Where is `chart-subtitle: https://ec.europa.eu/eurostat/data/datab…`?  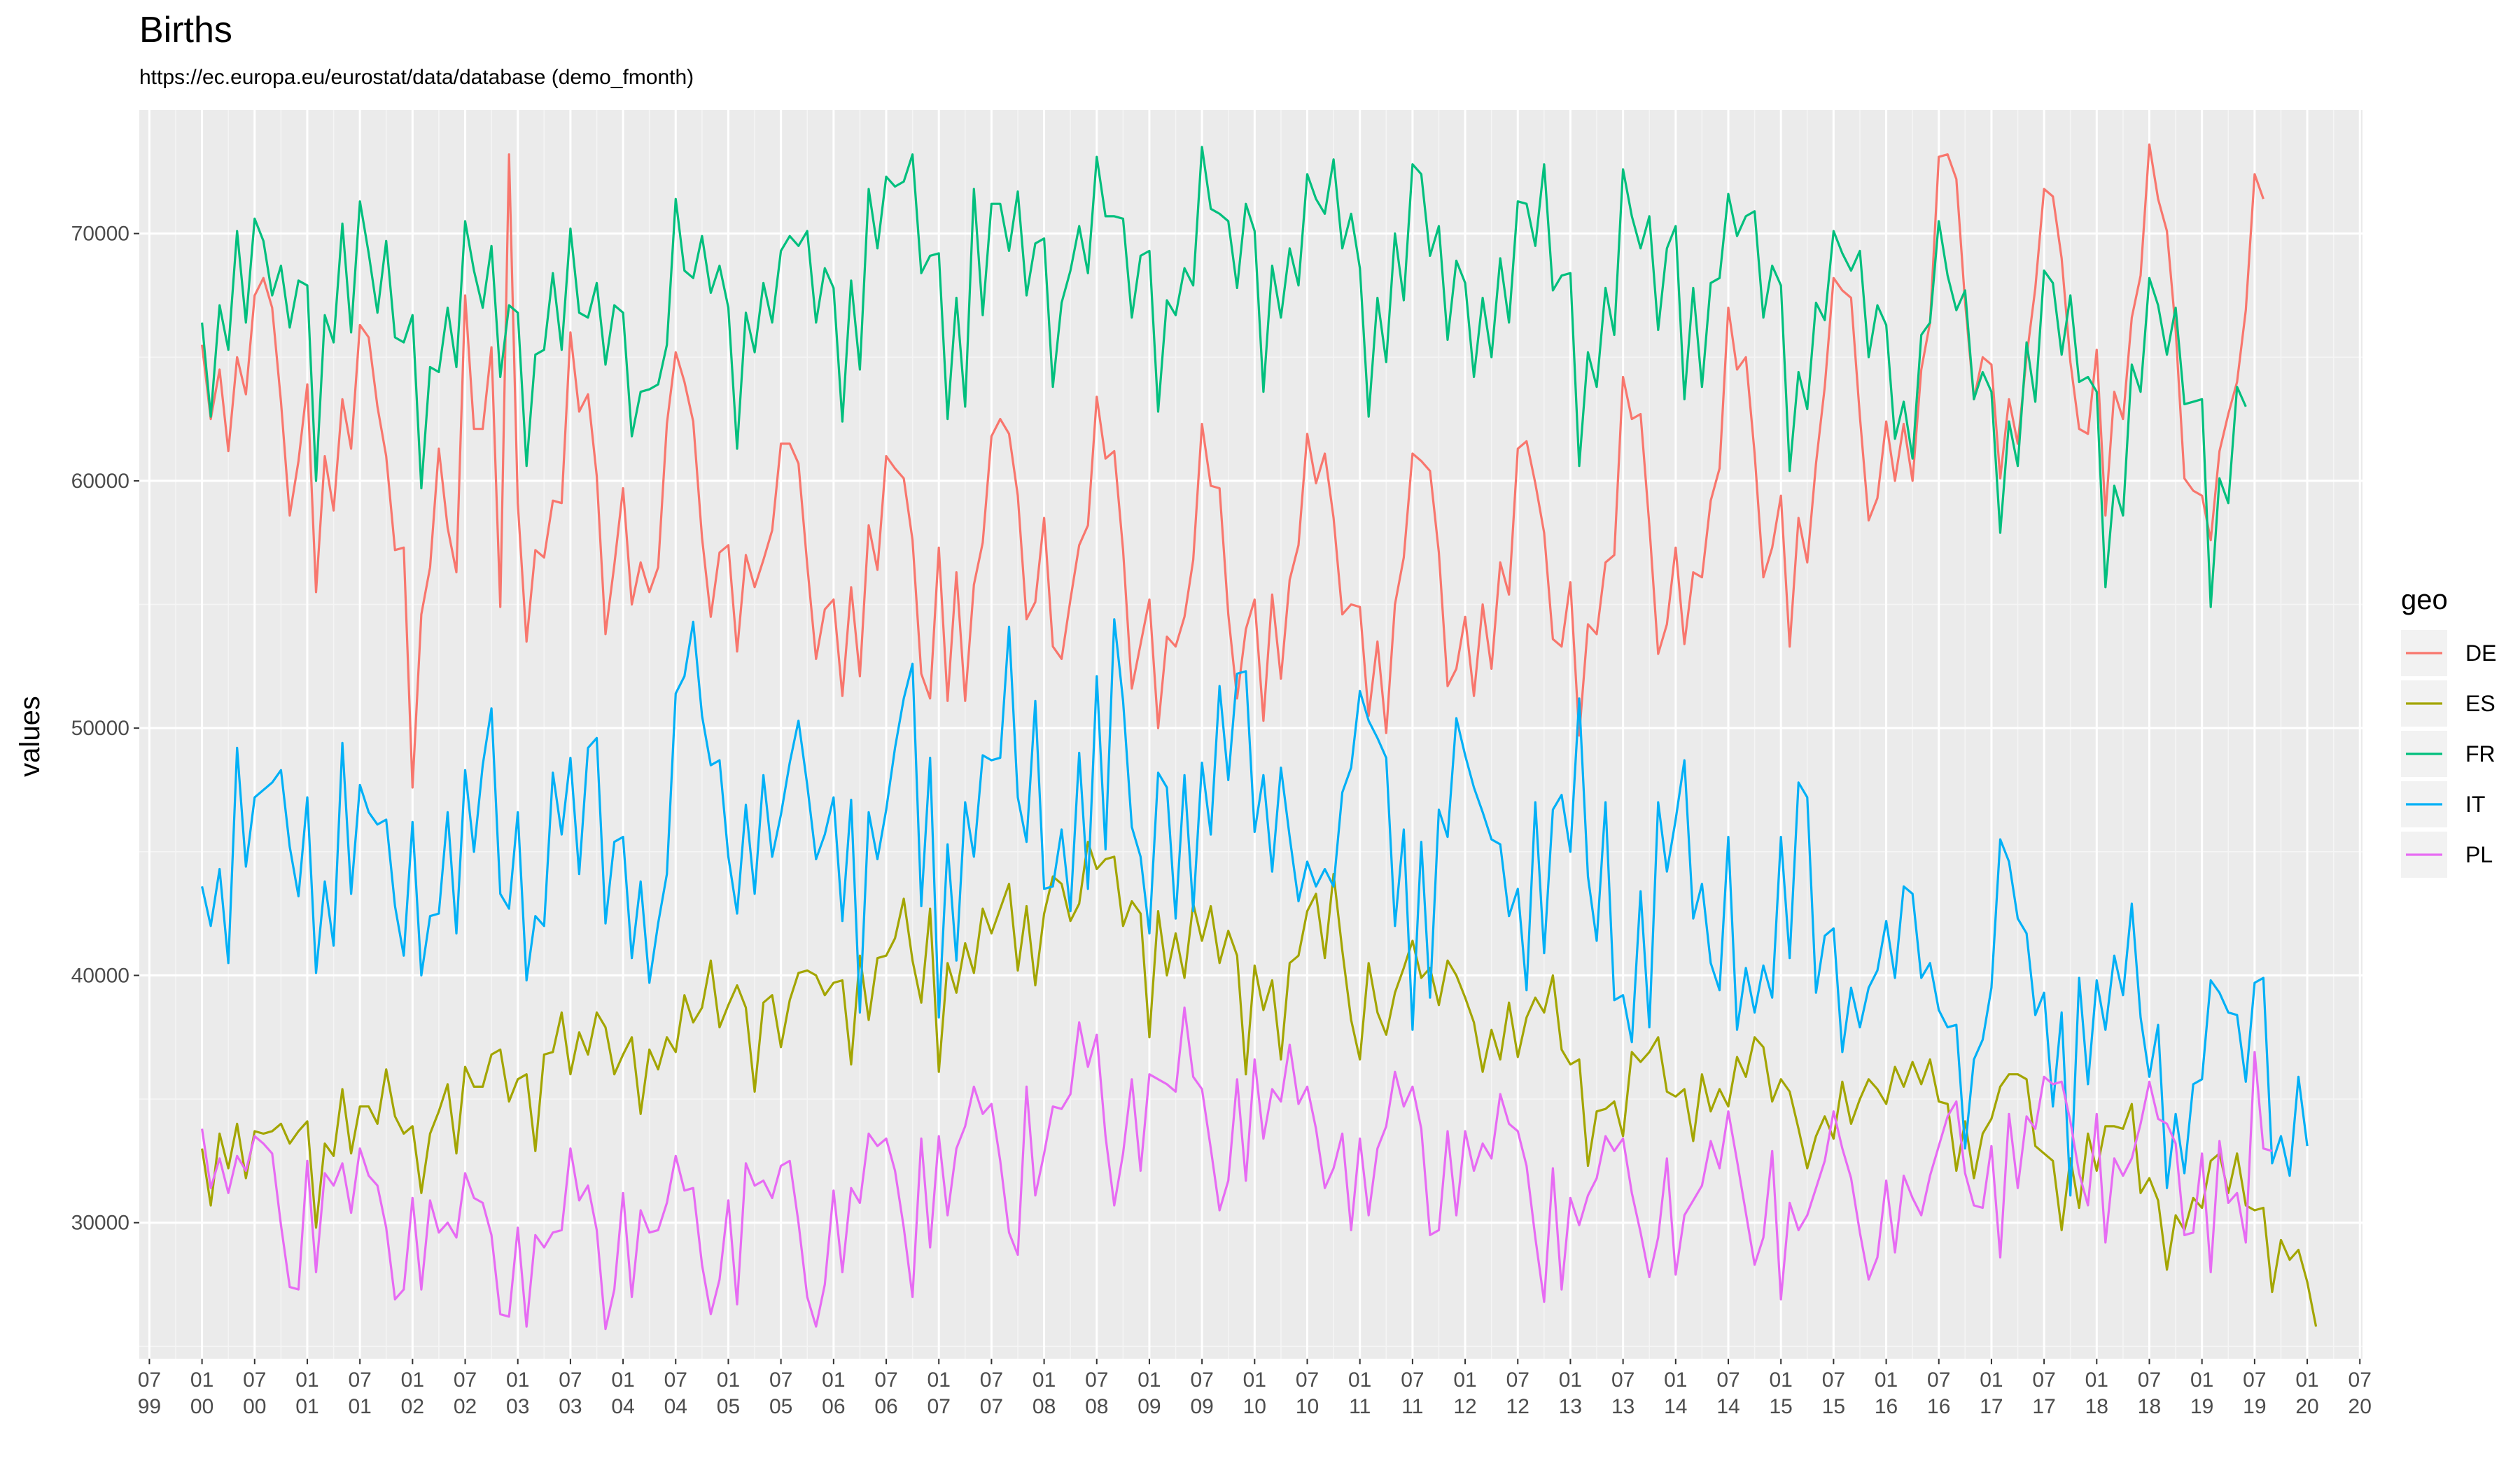 chart-subtitle: https://ec.europa.eu/eurostat/data/datab… is located at coordinates (416, 77).